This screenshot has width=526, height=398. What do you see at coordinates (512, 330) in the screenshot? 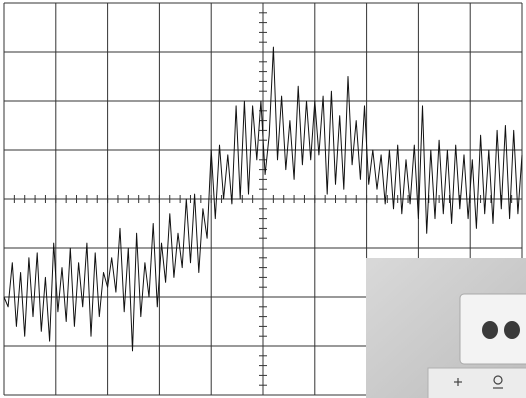
I see `connector-hole-right` at bounding box center [512, 330].